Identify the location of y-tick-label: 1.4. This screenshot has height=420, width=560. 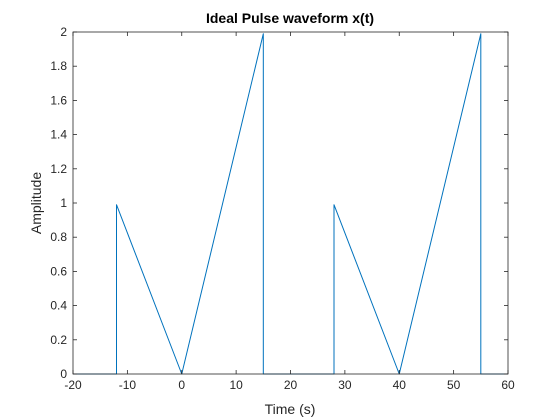
(58, 135).